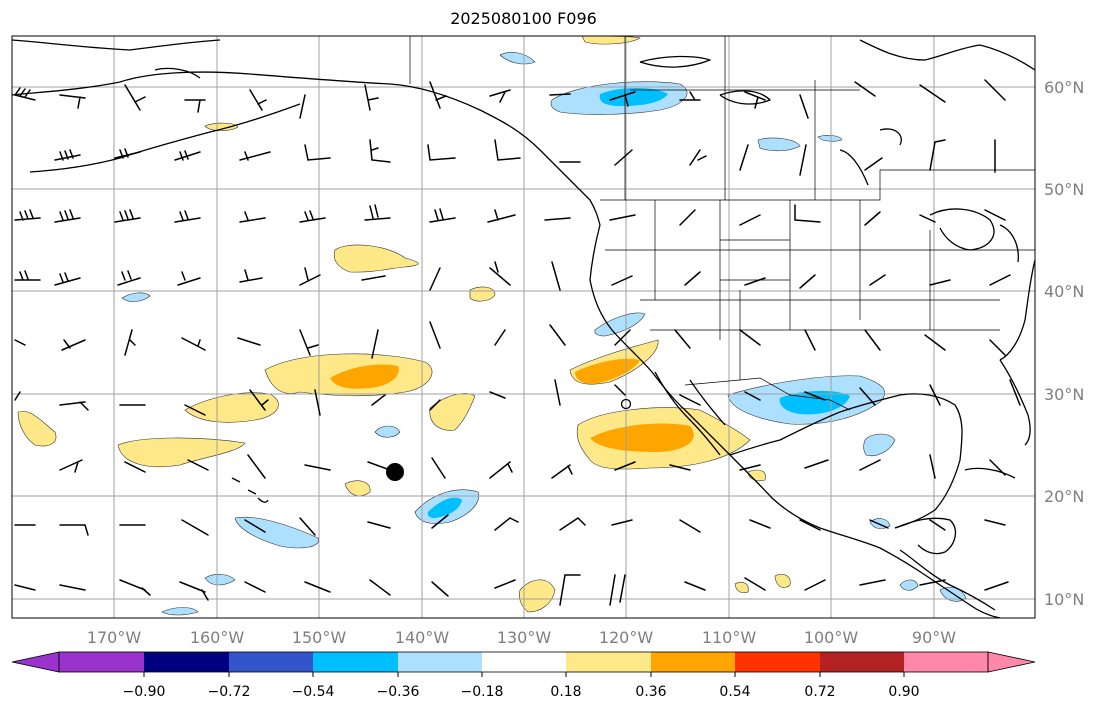 This screenshot has width=1105, height=712. What do you see at coordinates (313, 692) in the screenshot?
I see `colorbar-tick-label: −0.54` at bounding box center [313, 692].